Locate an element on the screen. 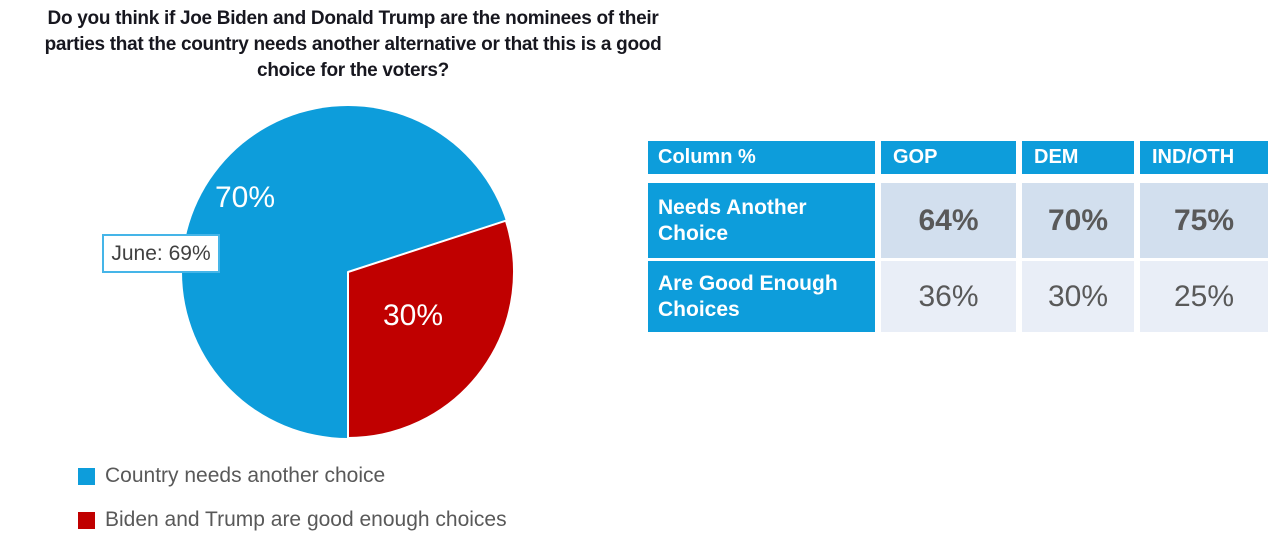 This screenshot has width=1280, height=543. row-label-cell: Are Good Enough Choices is located at coordinates (761, 296).